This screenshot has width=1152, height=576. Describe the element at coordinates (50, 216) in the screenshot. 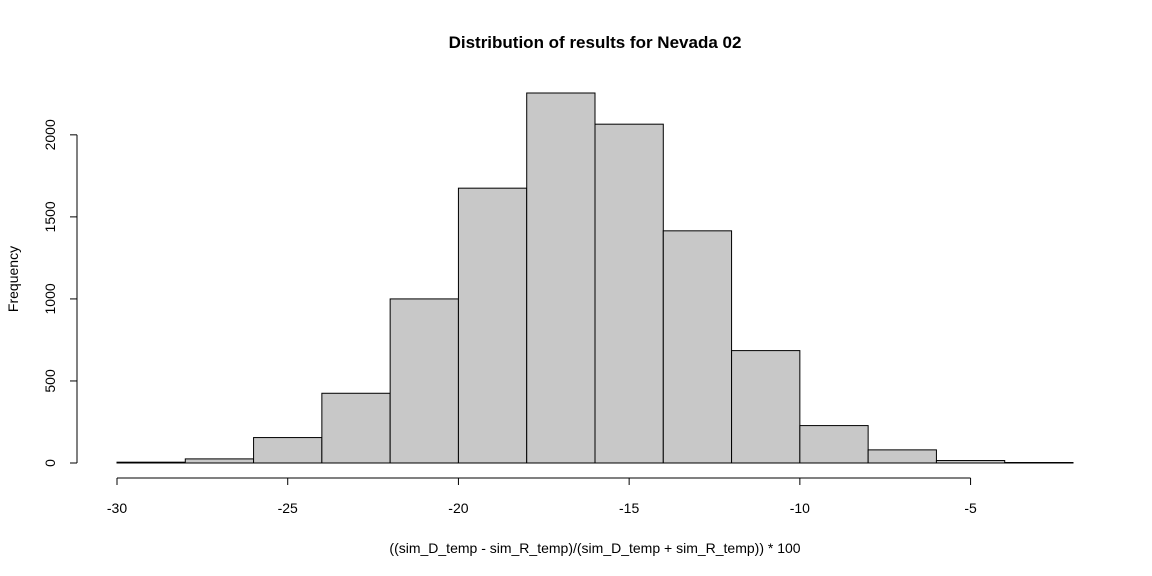

I see `y-tick-label: 1500` at that location.